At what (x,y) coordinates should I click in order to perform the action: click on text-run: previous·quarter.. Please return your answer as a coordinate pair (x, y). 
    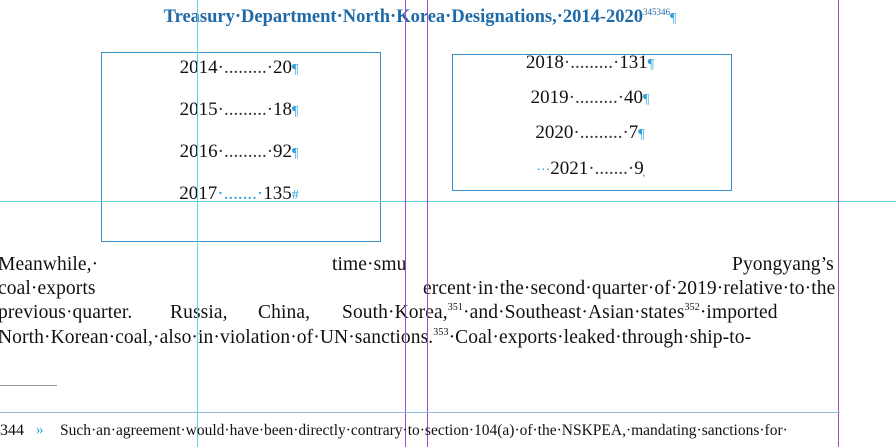
    Looking at the image, I should click on (66, 312).